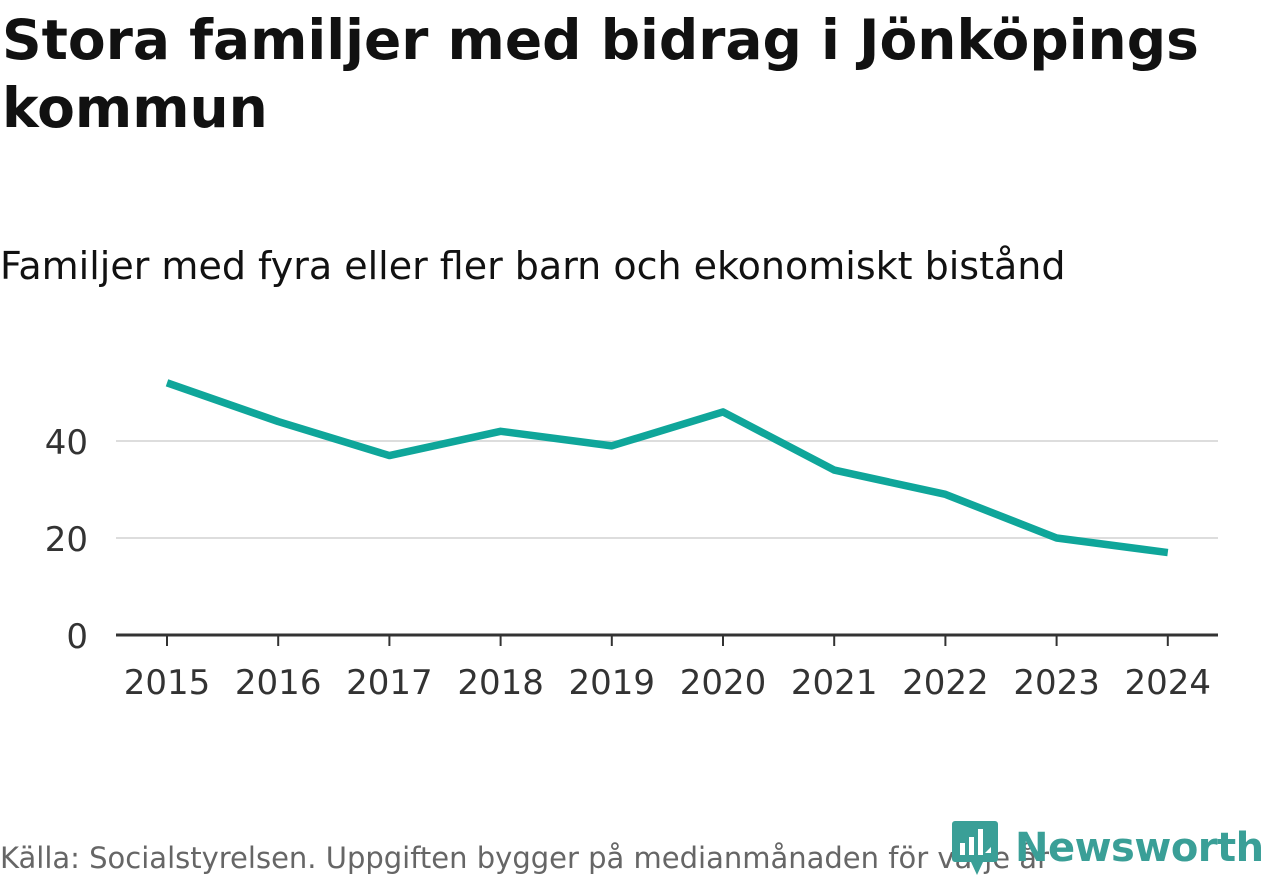 This screenshot has width=1262, height=879. I want to click on x-tick-label: 2023, so click(1056, 683).